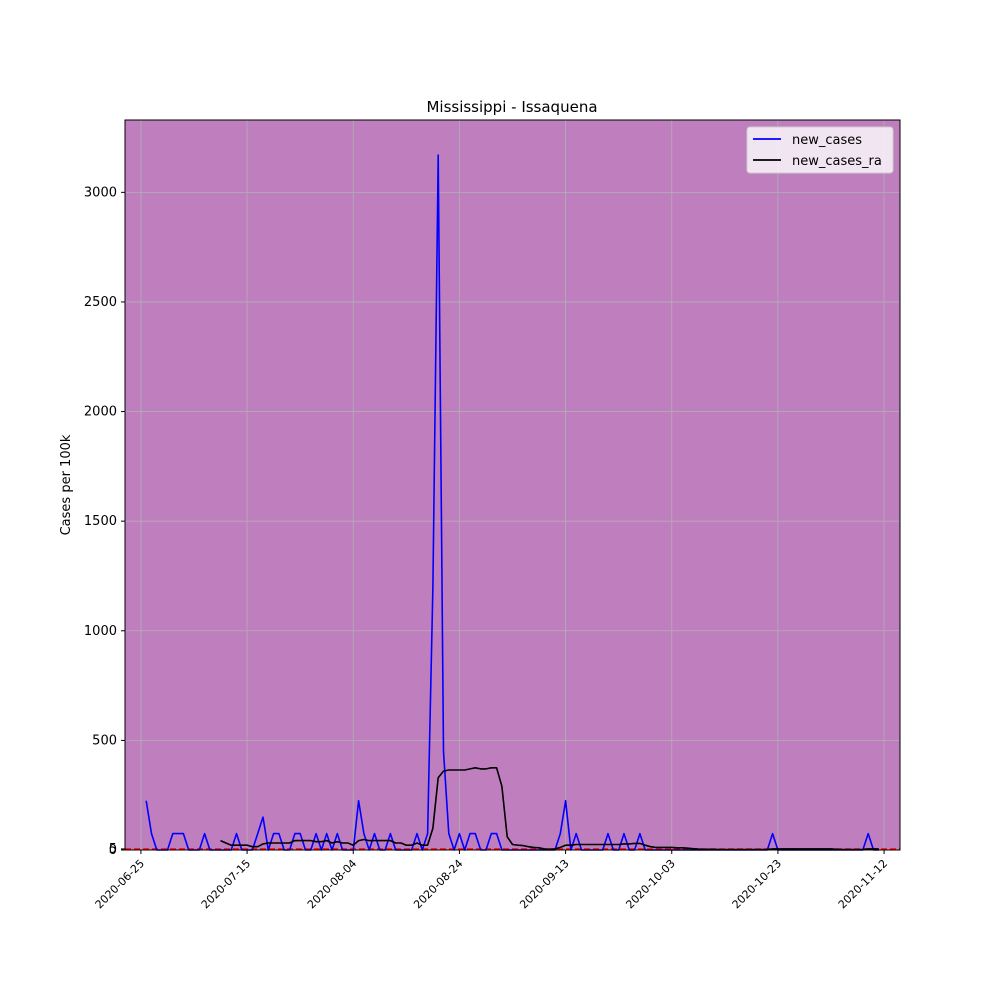  What do you see at coordinates (863, 884) in the screenshot?
I see `x-tick-label: 2020-11-12` at bounding box center [863, 884].